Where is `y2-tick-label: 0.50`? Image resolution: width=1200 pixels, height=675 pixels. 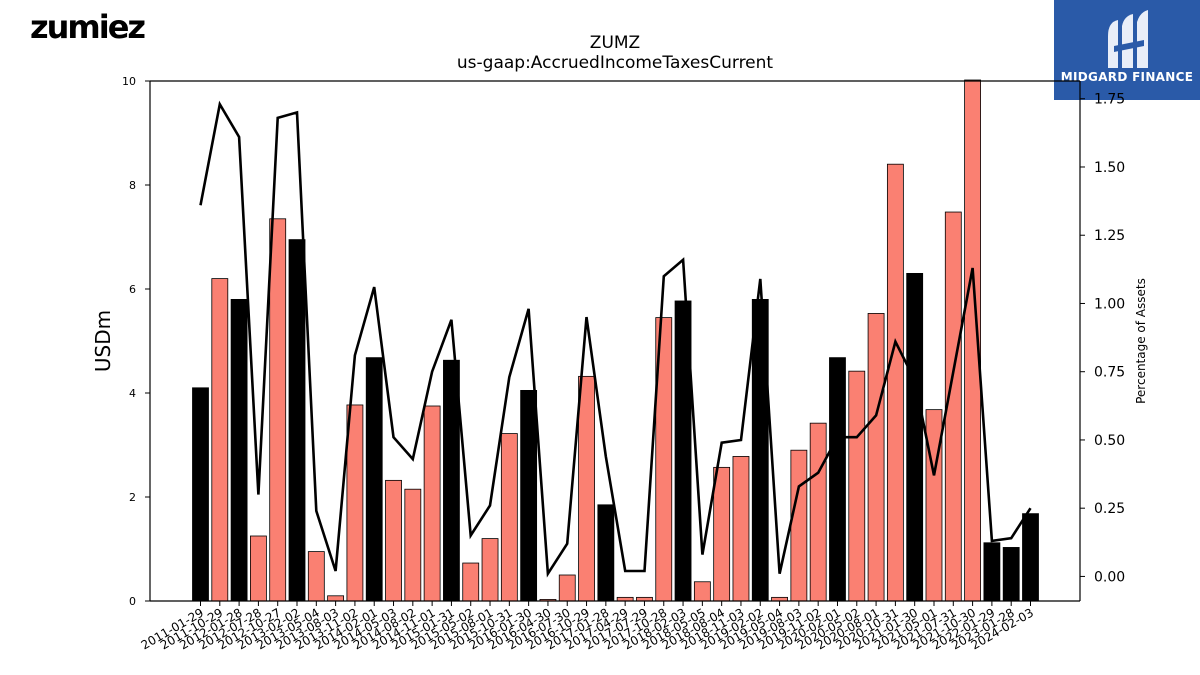
y2-tick-label: 0.50 is located at coordinates (1109, 441).